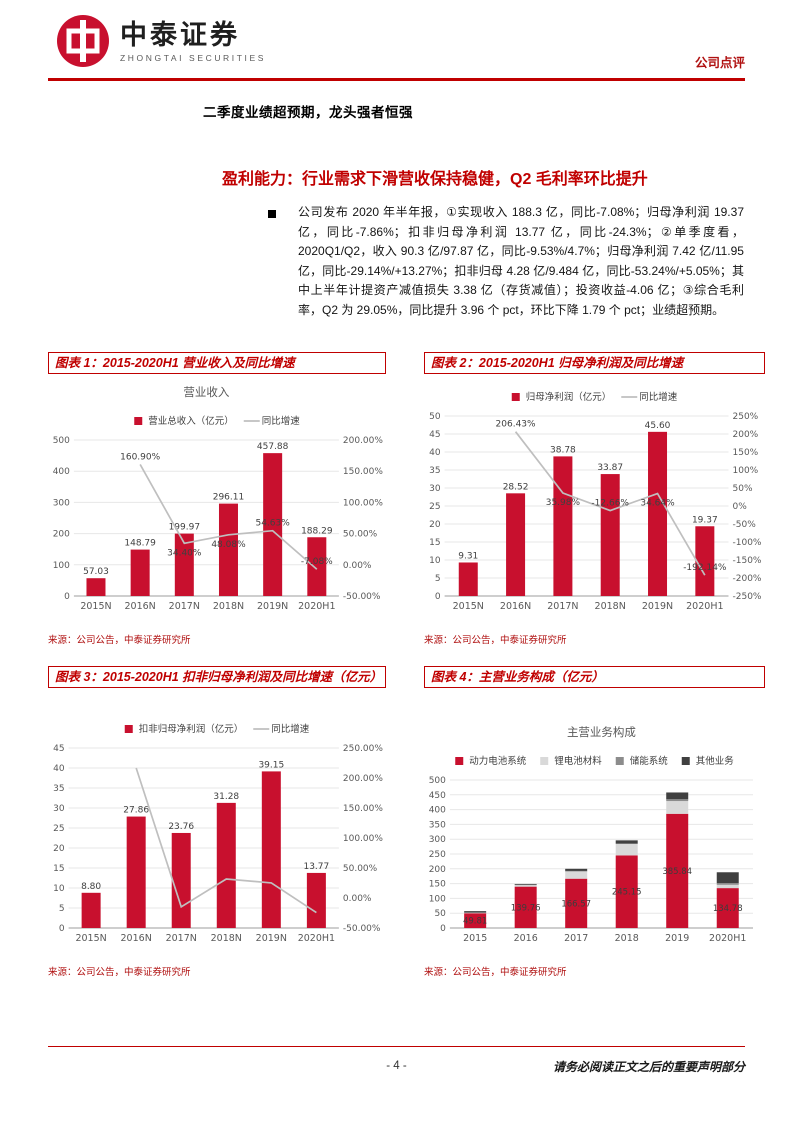 Image resolution: width=793 pixels, height=1122 pixels. I want to click on figure3-source: 来源：公司公告，中泰证券研究所, so click(119, 972).